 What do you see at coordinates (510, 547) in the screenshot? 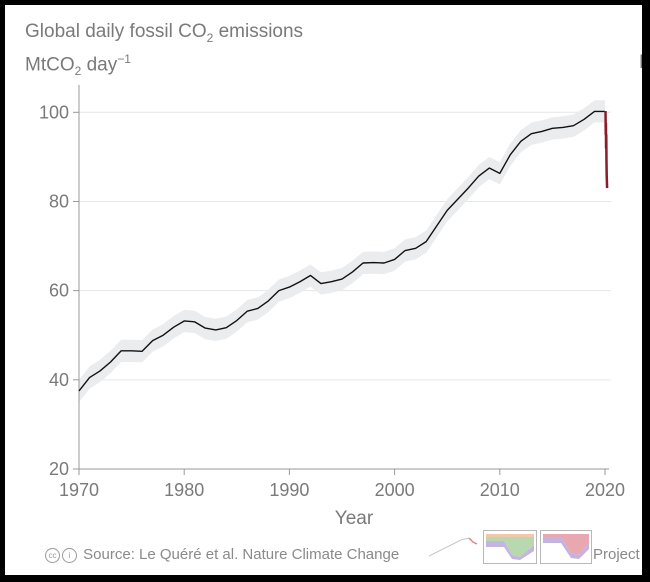
I see `thumbnail-sector-area` at bounding box center [510, 547].